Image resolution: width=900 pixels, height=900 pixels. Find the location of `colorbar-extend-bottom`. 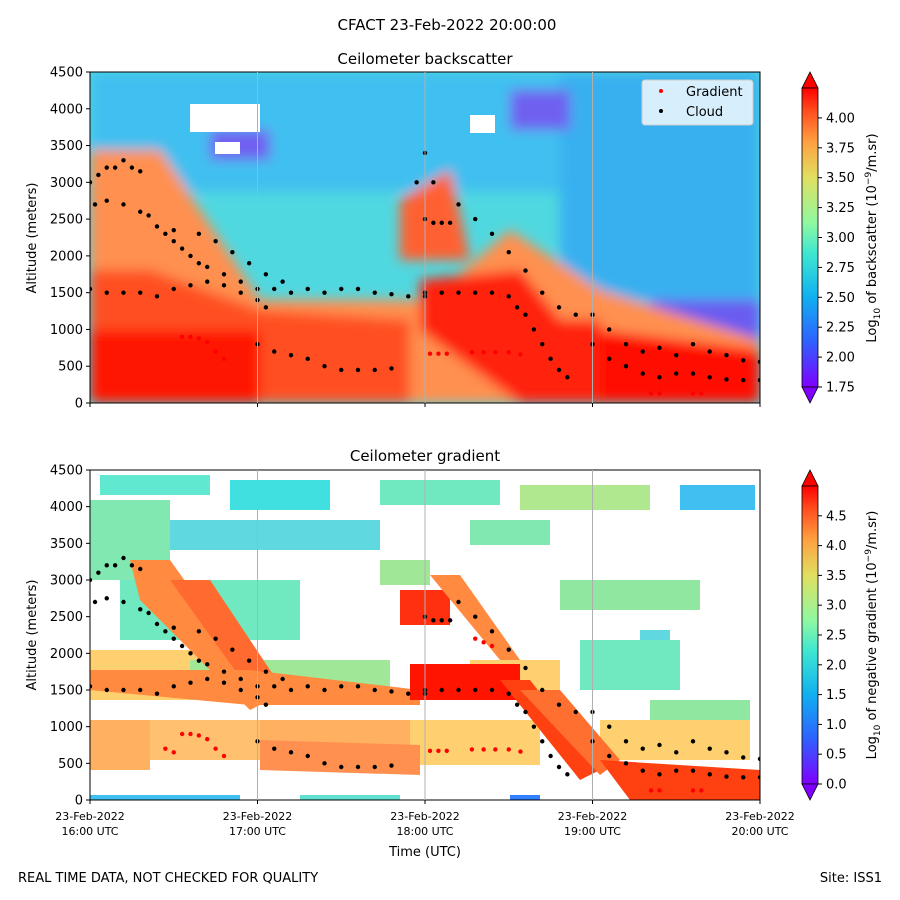

colorbar-extend-bottom is located at coordinates (810, 395).